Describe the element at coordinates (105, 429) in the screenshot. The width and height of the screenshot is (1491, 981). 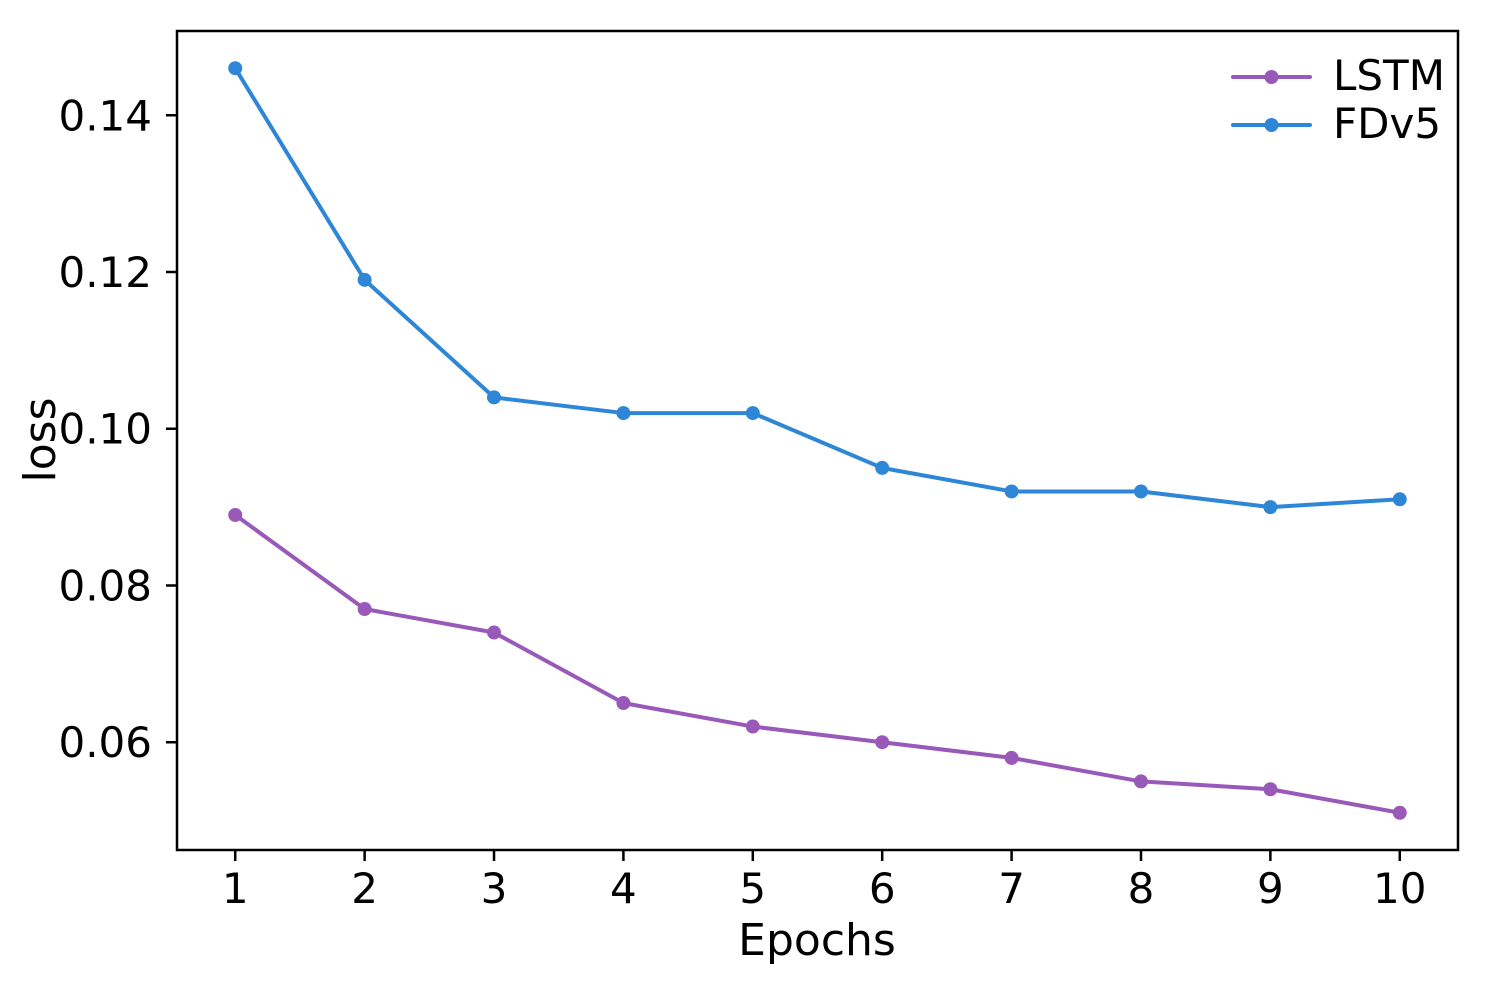
I see `y-tick-label: 0.10` at that location.